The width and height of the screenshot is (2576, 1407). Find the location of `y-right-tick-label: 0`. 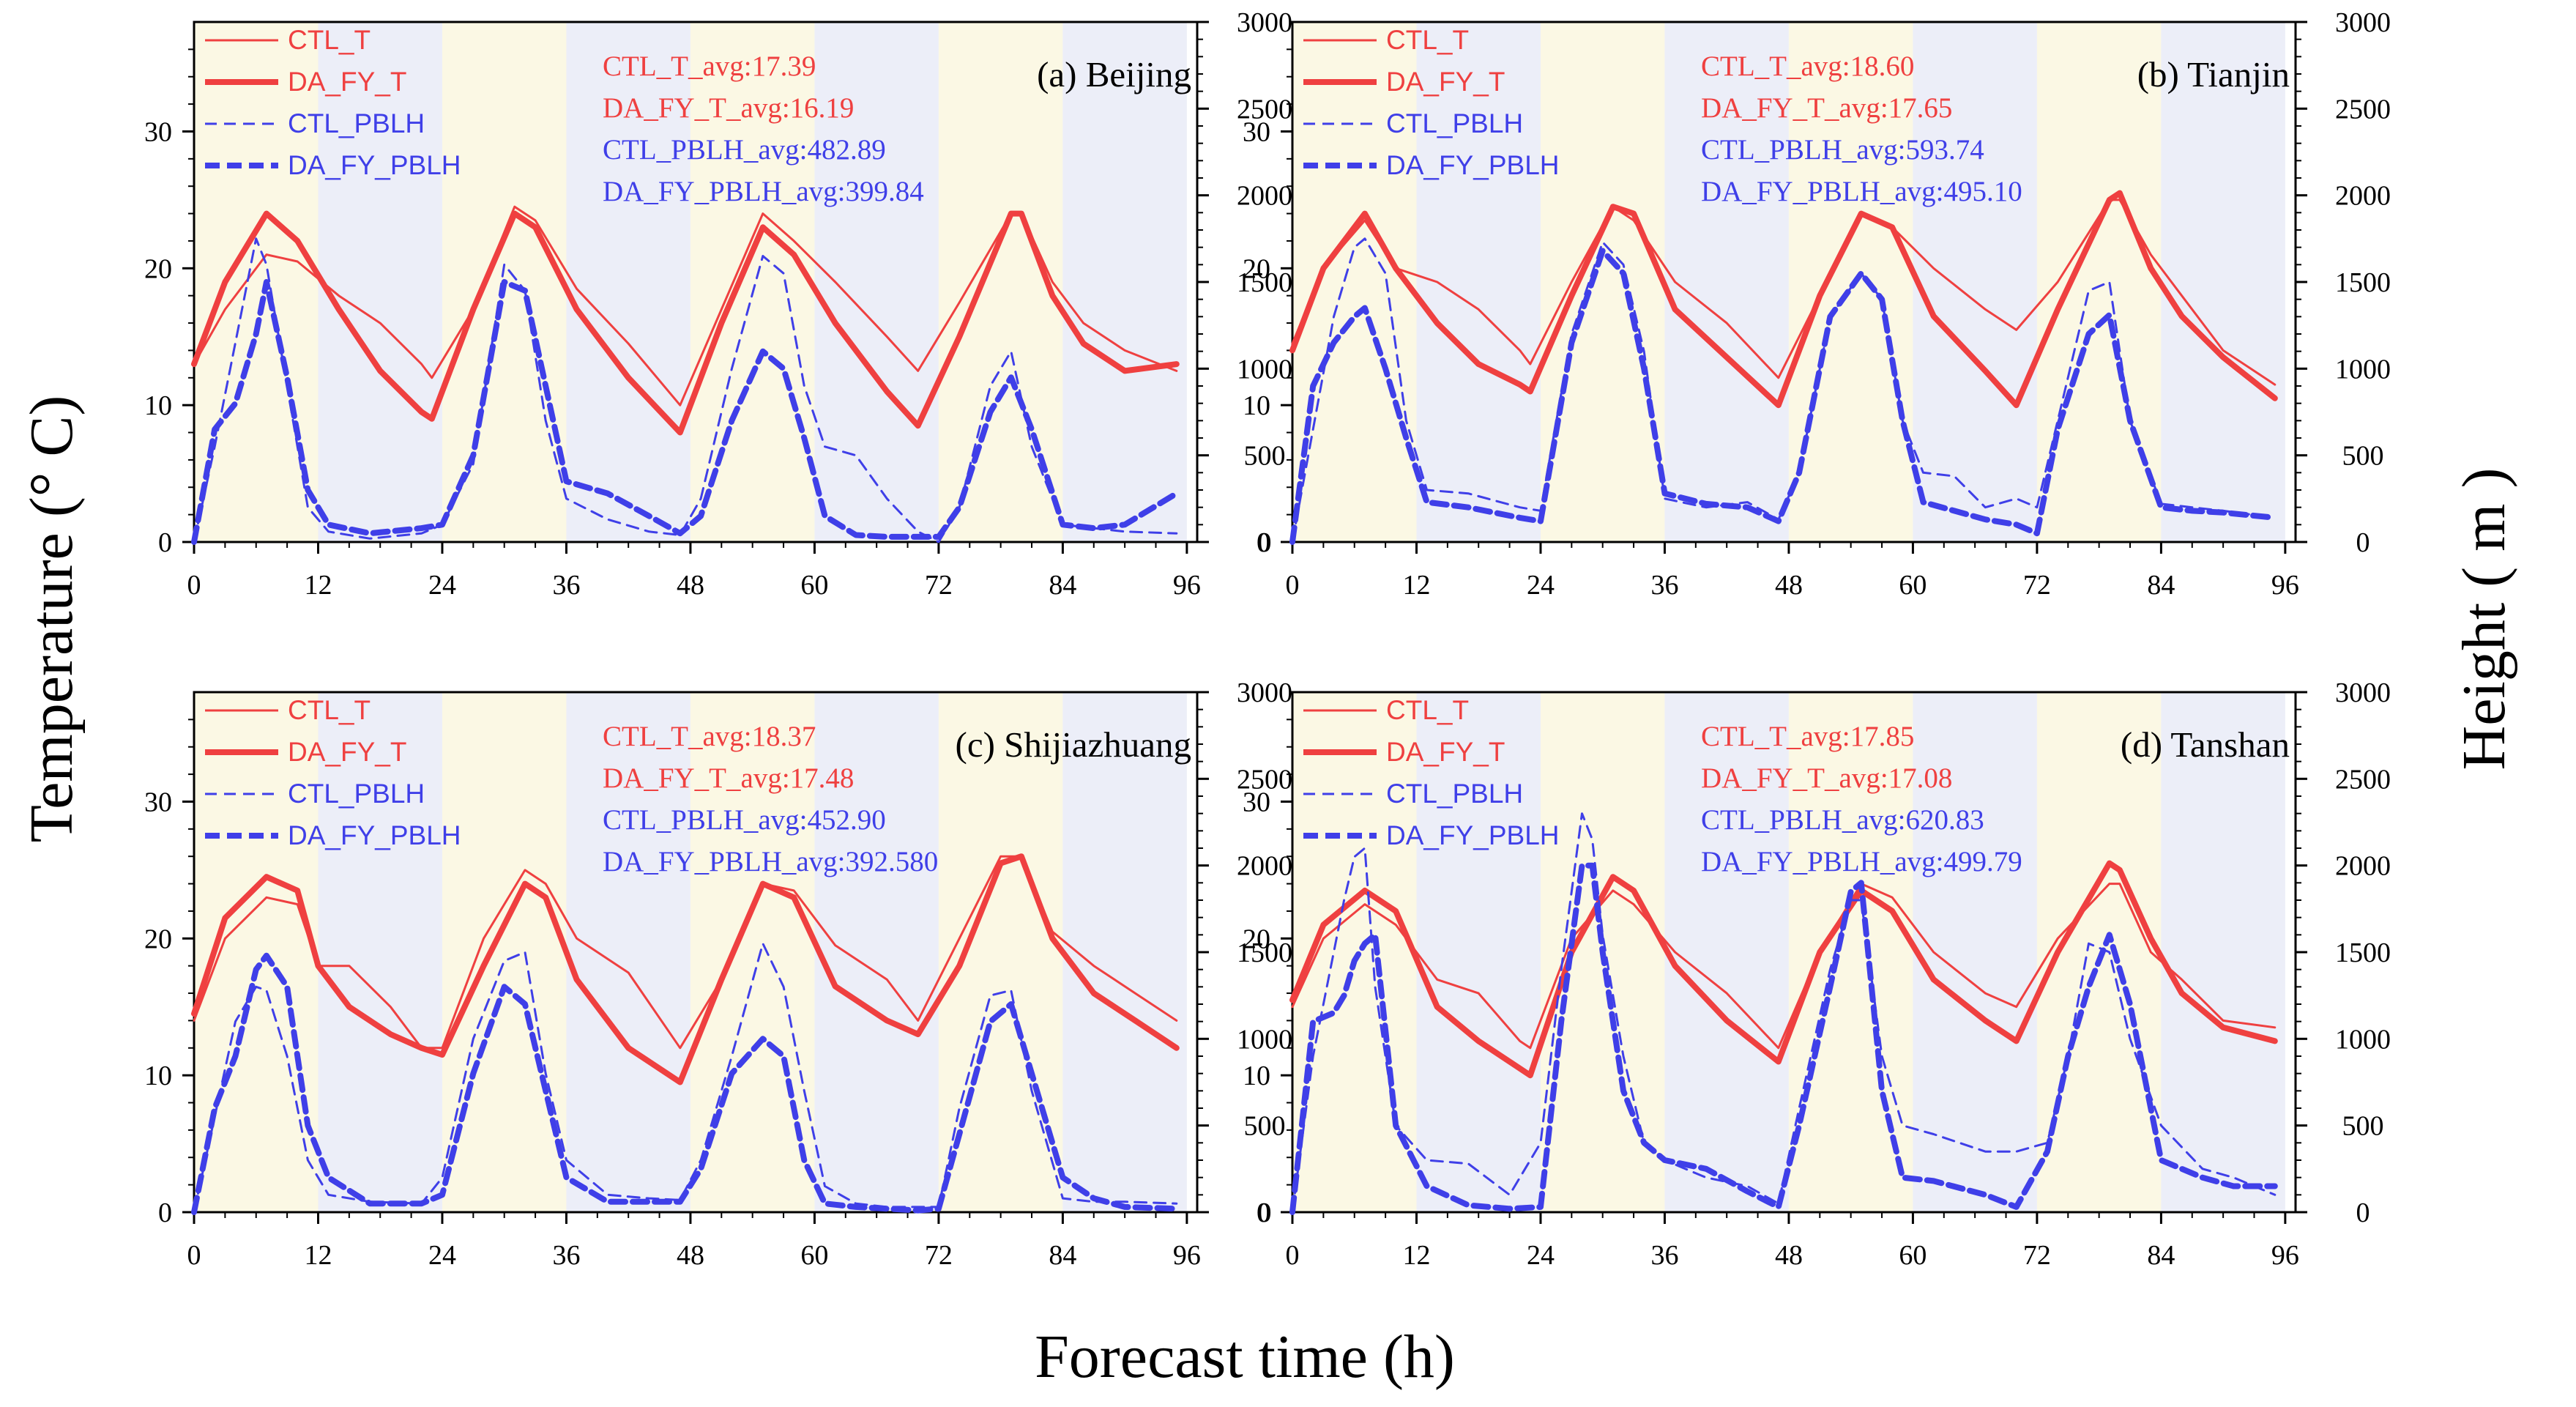

y-right-tick-label: 0 is located at coordinates (2363, 1213).